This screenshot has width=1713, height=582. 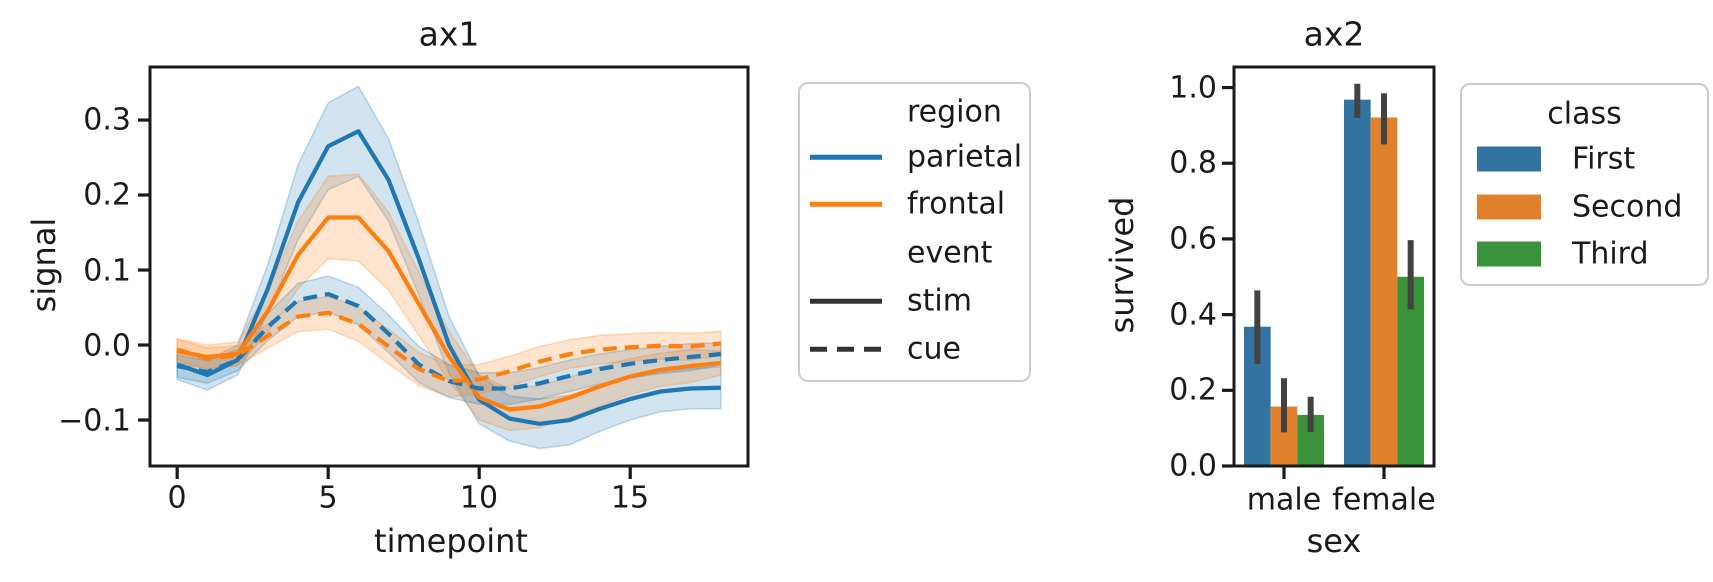 I want to click on legend-label-parietal: parietal, so click(x=965, y=157).